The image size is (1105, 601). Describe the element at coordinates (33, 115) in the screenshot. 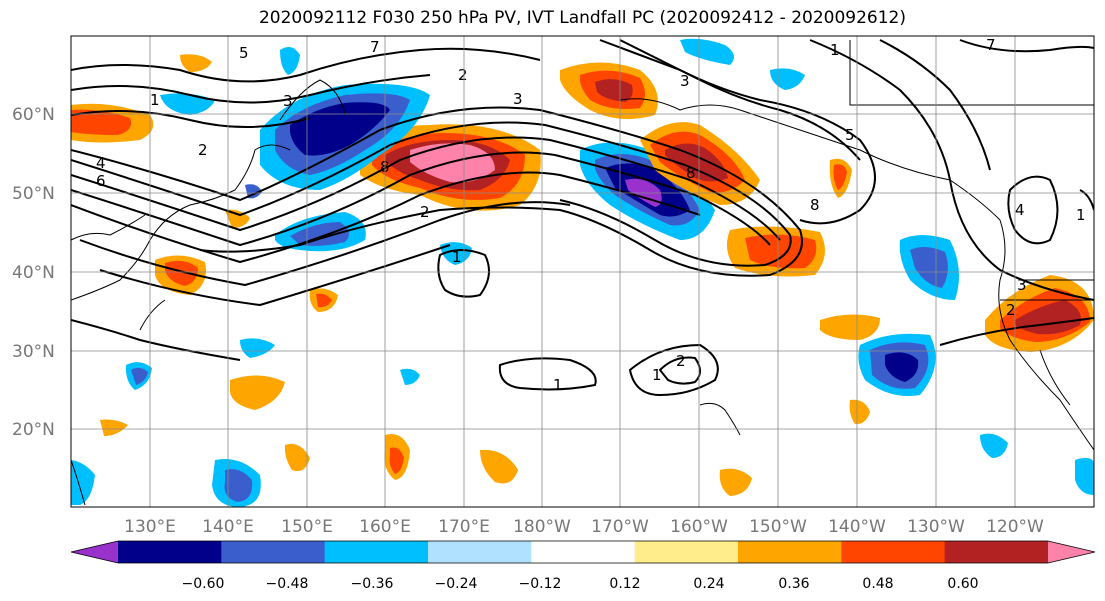

I see `lat-label: 60°N` at that location.